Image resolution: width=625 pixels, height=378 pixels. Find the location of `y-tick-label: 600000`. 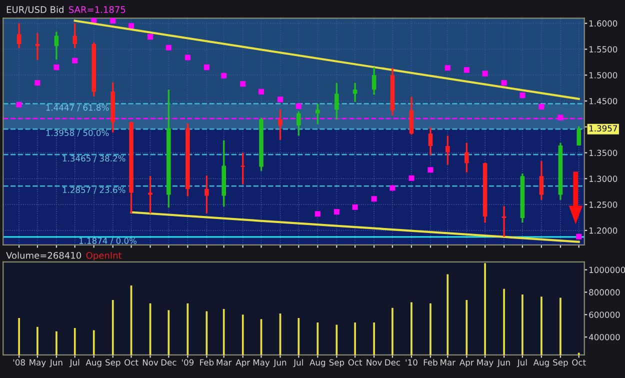

y-tick-label: 600000 is located at coordinates (604, 315).